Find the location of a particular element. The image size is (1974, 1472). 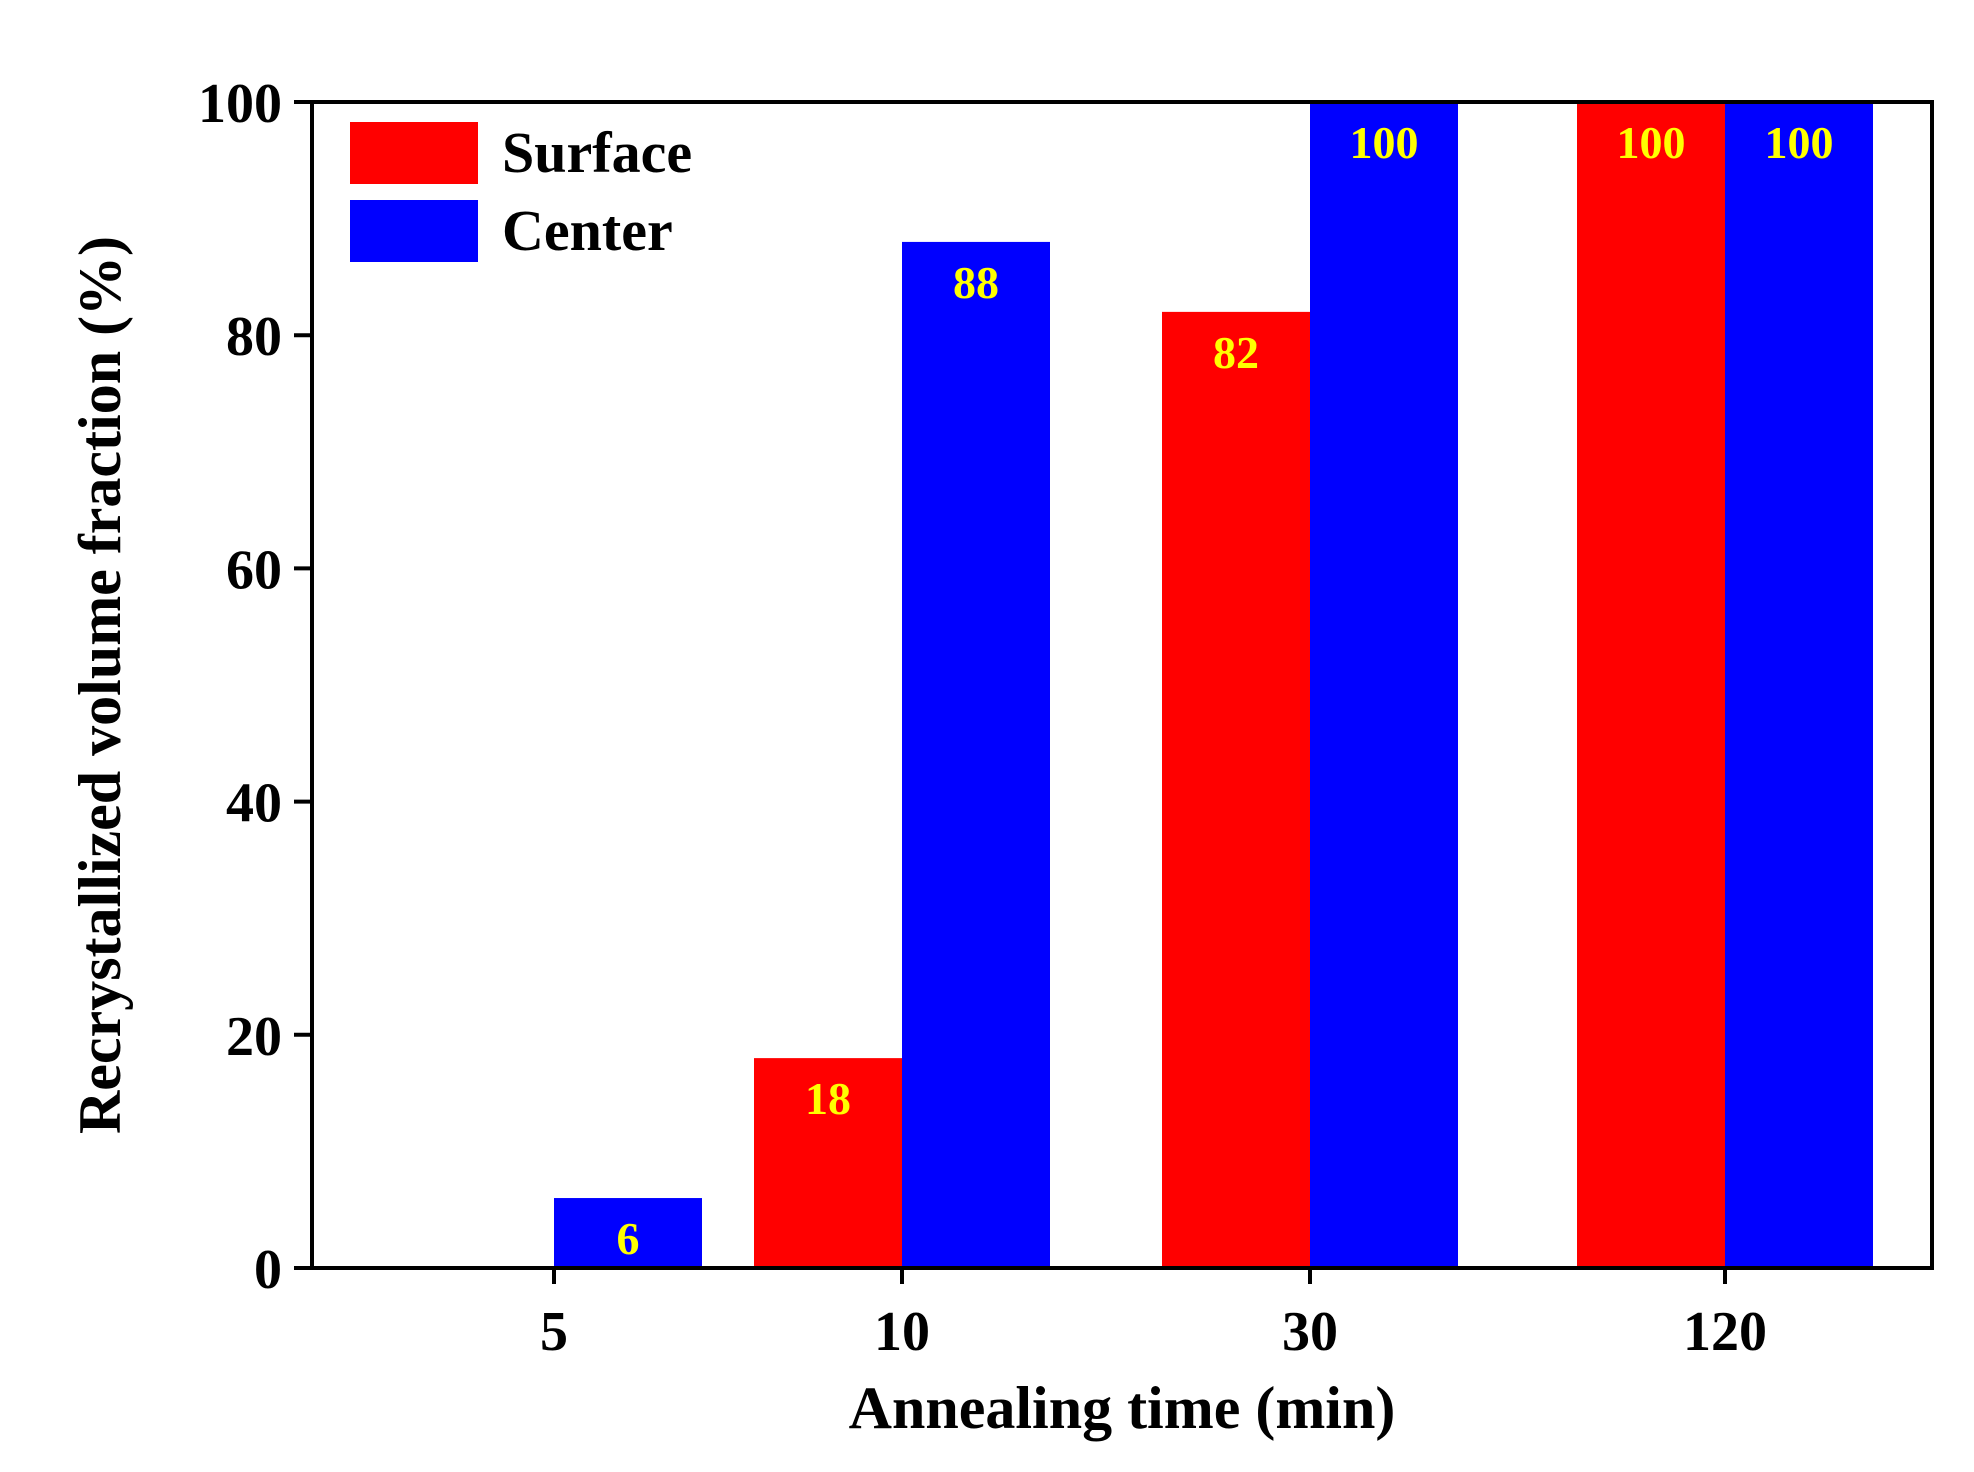

legend: Surface Center is located at coordinates (521, 191).